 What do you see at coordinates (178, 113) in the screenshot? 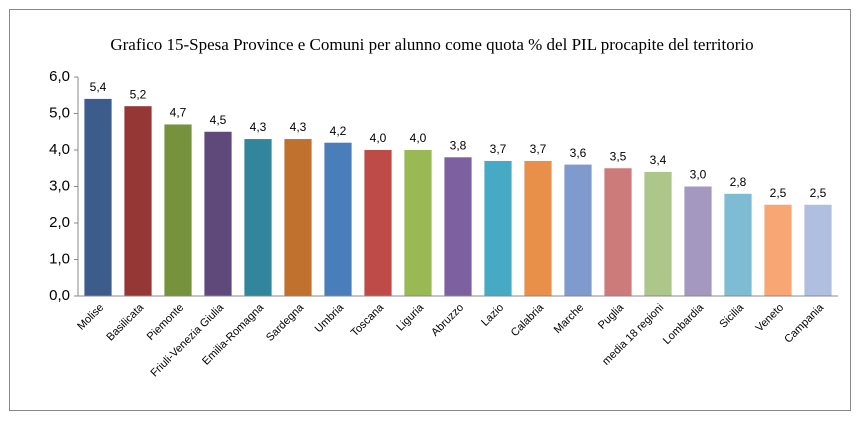
I see `data-label: 4,7` at bounding box center [178, 113].